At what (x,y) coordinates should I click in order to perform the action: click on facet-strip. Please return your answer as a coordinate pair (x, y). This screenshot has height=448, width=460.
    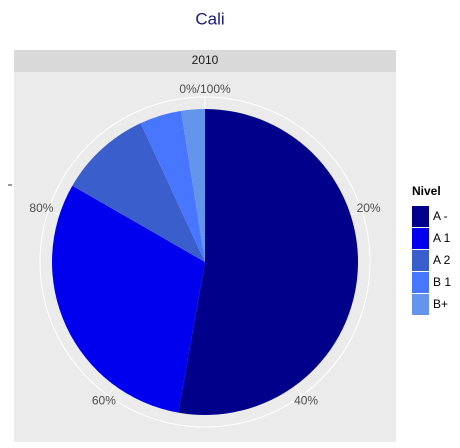
    Looking at the image, I should click on (205, 61).